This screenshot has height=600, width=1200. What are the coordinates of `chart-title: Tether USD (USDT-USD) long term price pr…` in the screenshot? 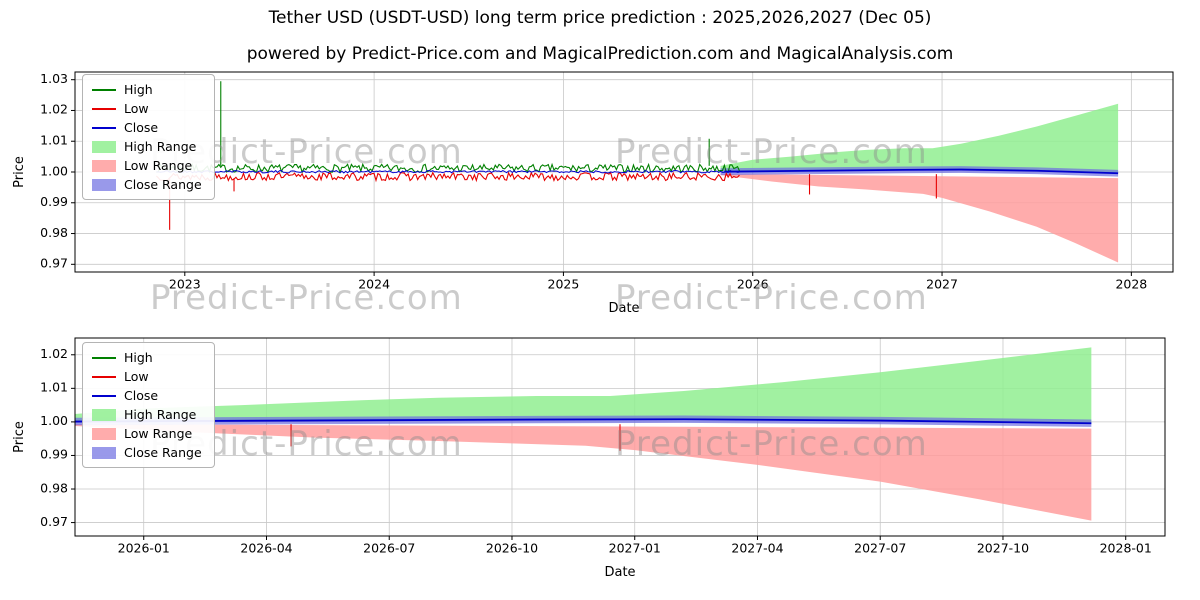 It's located at (600, 18).